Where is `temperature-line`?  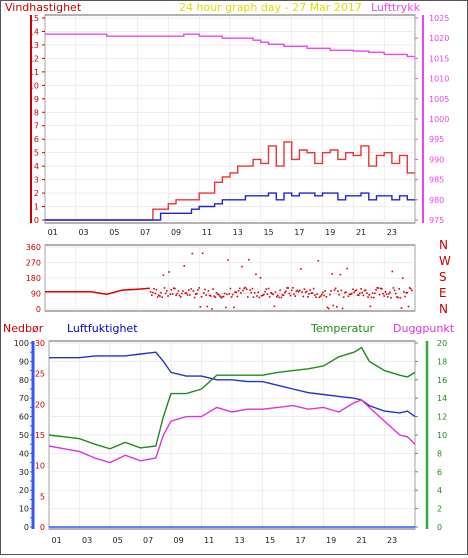
temperature-line is located at coordinates (232, 398).